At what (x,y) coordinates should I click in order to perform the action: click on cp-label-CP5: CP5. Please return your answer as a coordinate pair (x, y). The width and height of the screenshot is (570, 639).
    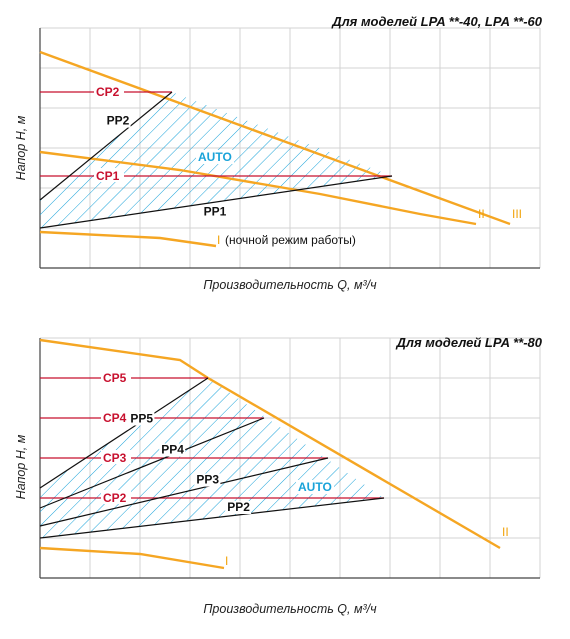
    Looking at the image, I should click on (115, 378).